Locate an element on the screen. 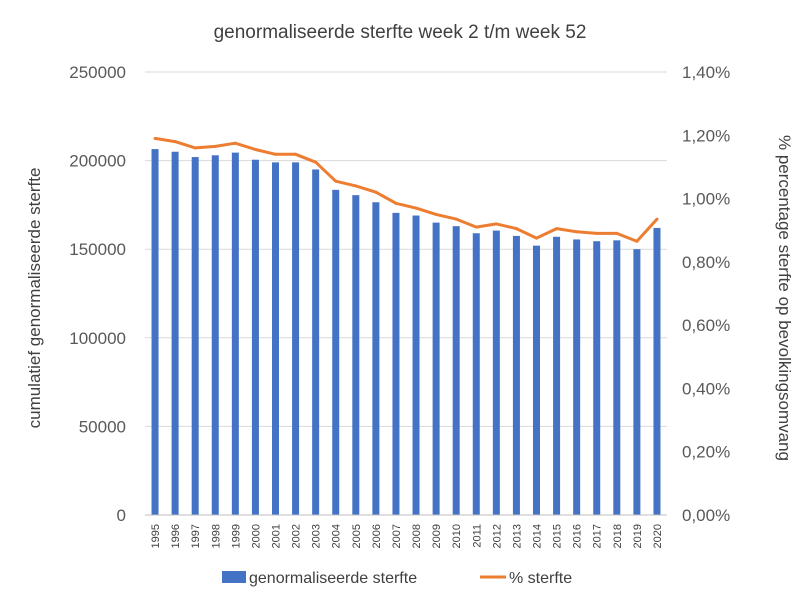 The image size is (800, 594). x-tick-label: 1998 is located at coordinates (216, 536).